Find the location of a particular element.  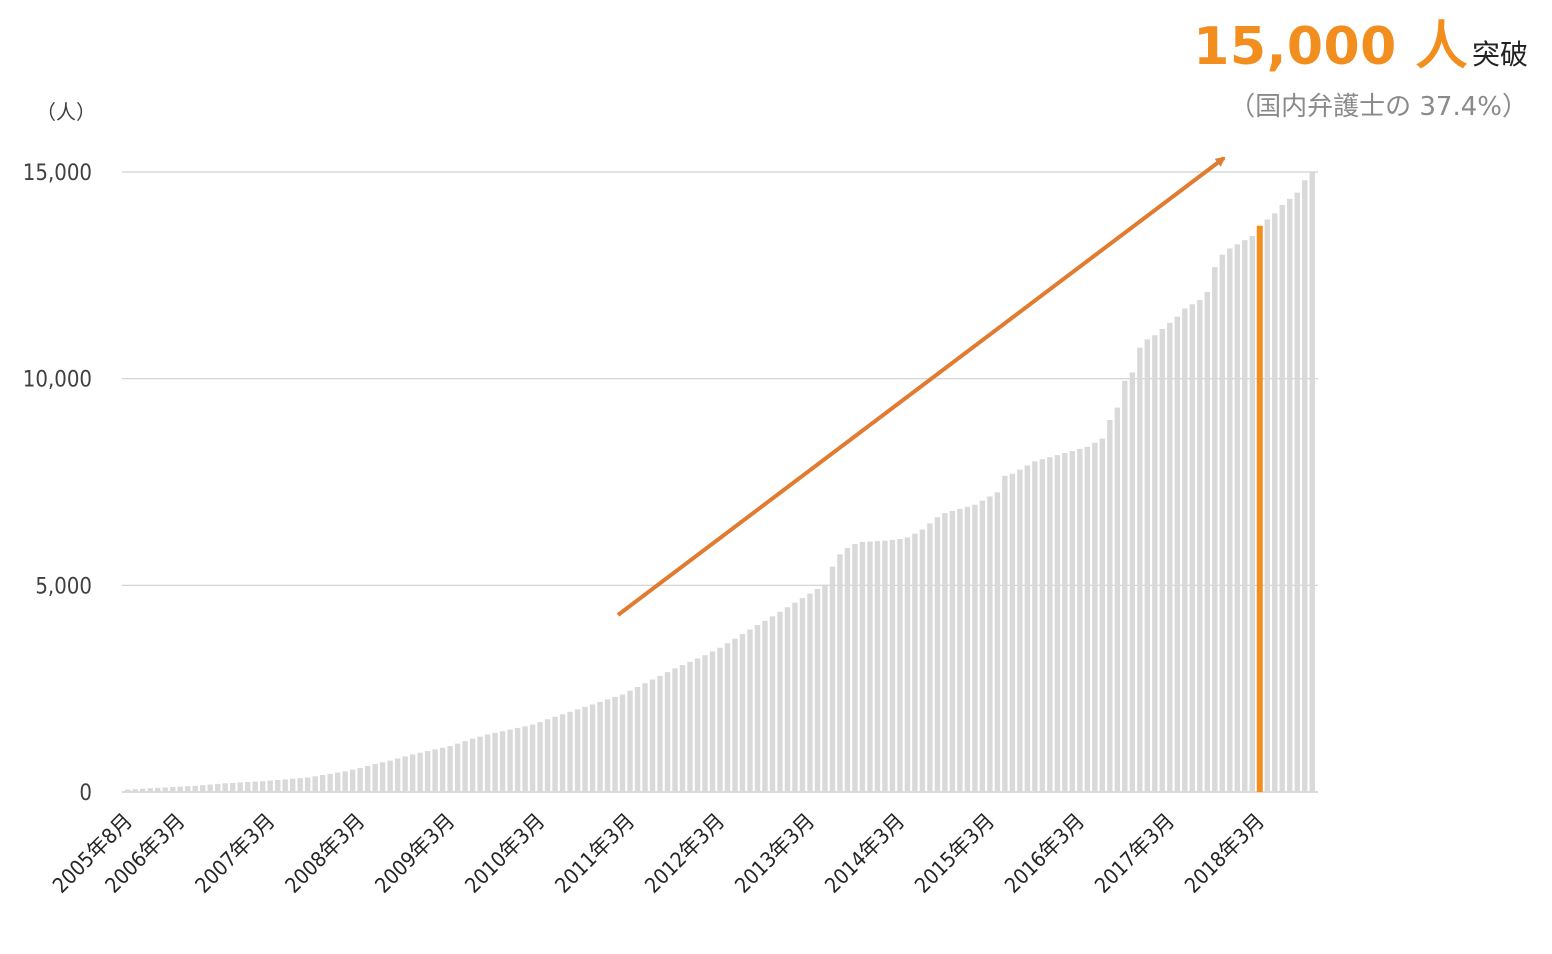

x-tick-label: 2007年3月 is located at coordinates (235, 853).